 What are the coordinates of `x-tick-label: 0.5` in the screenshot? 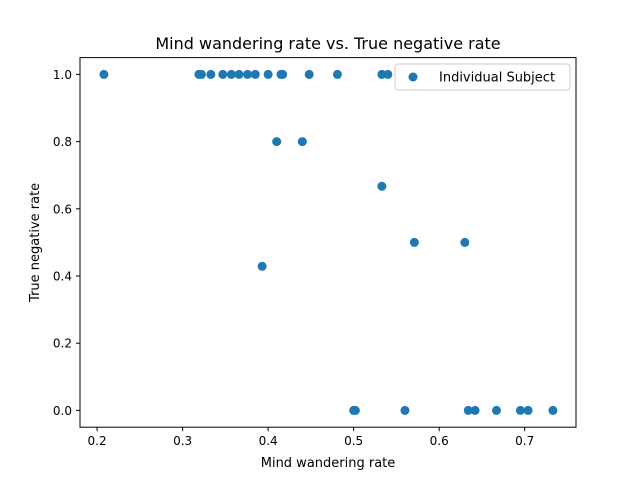 It's located at (353, 441).